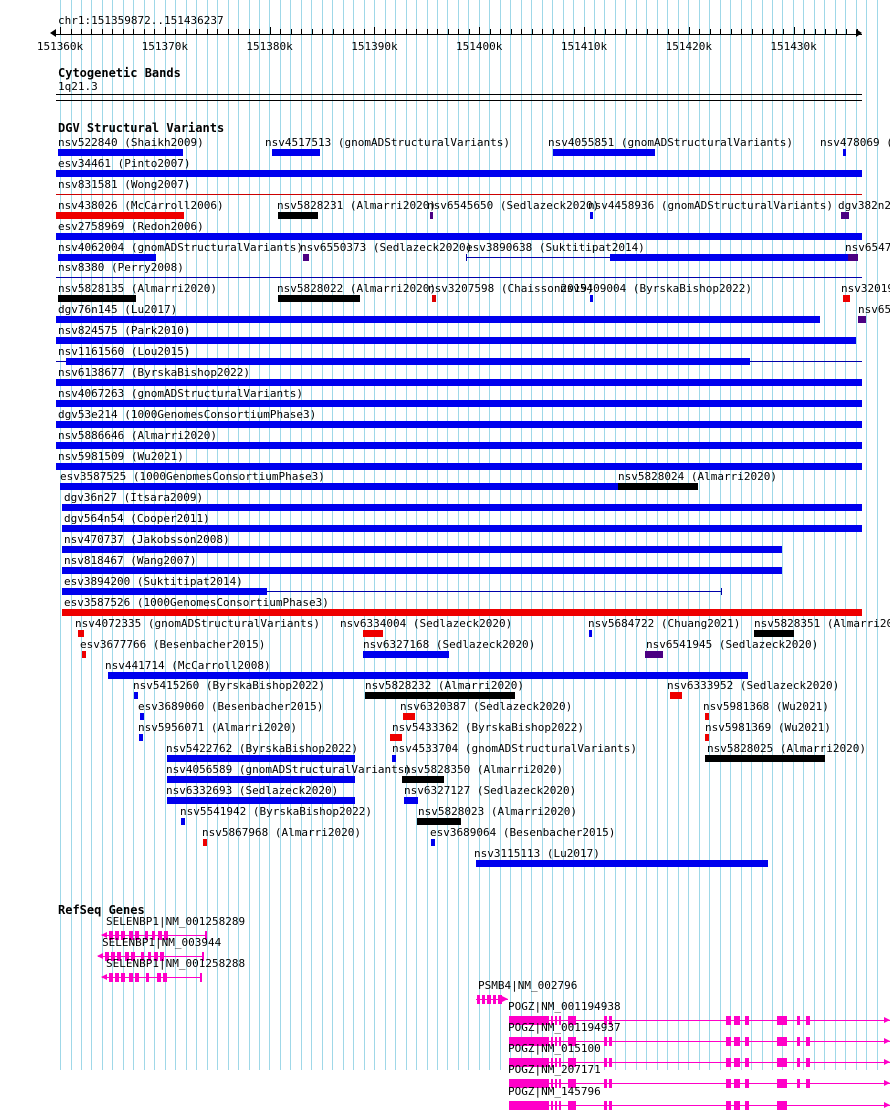 The height and width of the screenshot is (1110, 890). What do you see at coordinates (137, 289) in the screenshot?
I see `variant-label: nsv5828135 (Almarri2020)` at bounding box center [137, 289].